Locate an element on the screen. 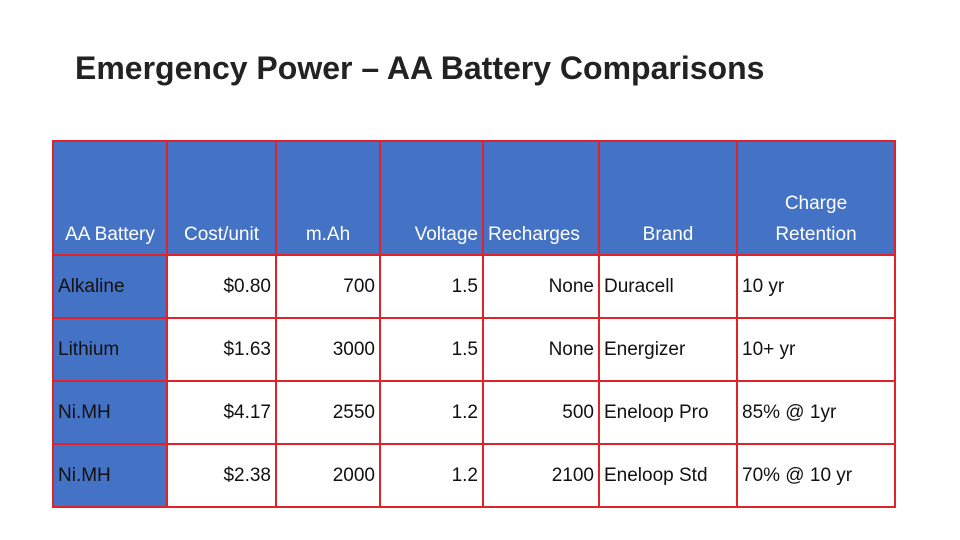 The width and height of the screenshot is (960, 540). cell-mah: 2550 is located at coordinates (328, 412).